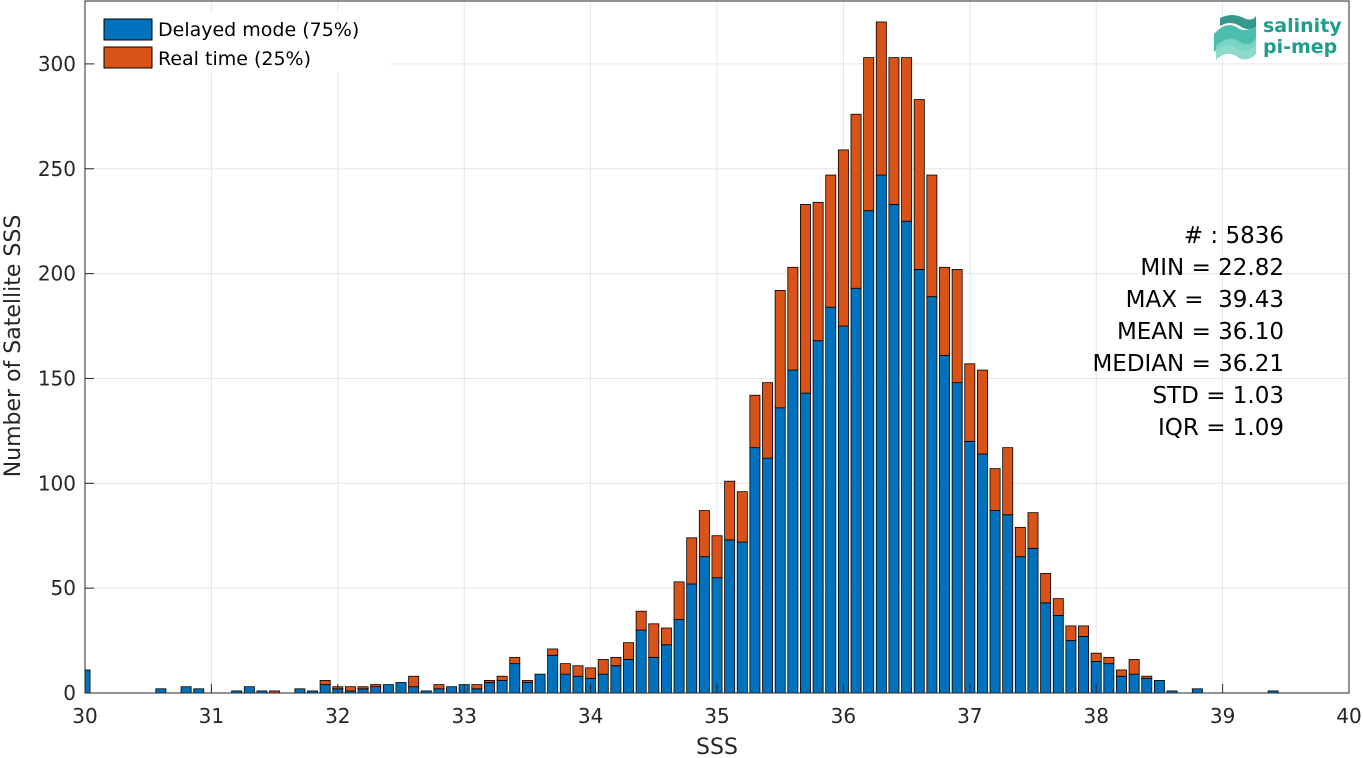  What do you see at coordinates (1302, 26) in the screenshot?
I see `logo-text-salinity: salinity` at bounding box center [1302, 26].